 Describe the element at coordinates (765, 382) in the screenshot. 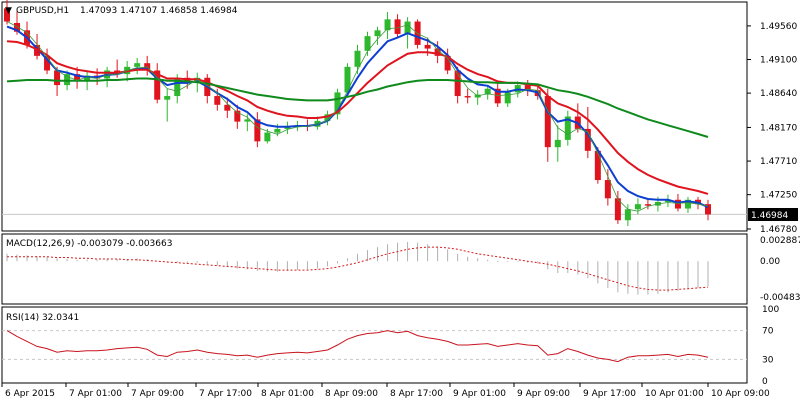

I see `rsi-tick-label: 0` at that location.